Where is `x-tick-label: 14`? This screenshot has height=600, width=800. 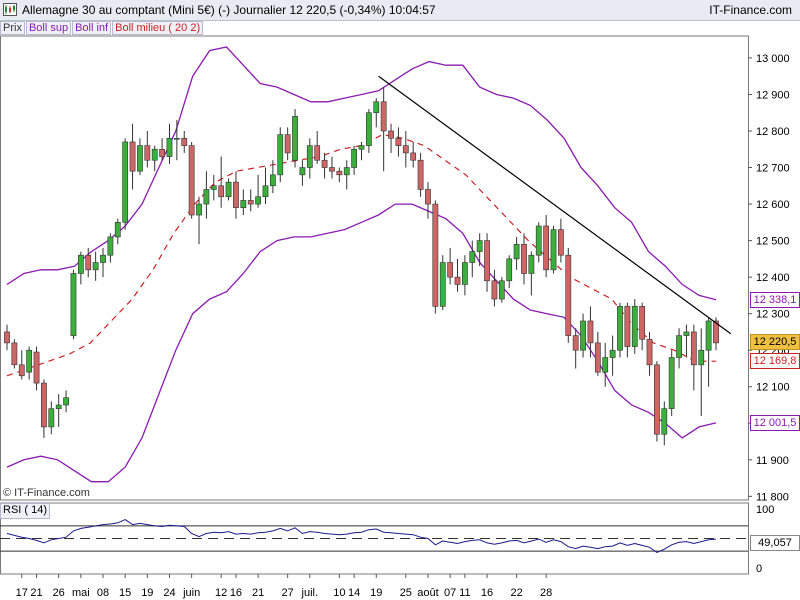 x-tick-label: 14 is located at coordinates (354, 593).